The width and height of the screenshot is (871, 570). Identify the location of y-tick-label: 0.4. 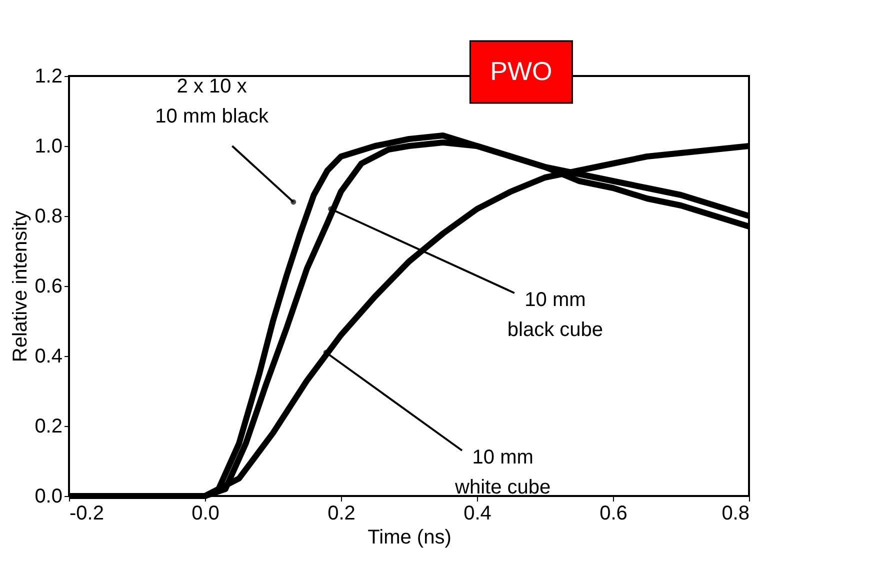
(48, 357).